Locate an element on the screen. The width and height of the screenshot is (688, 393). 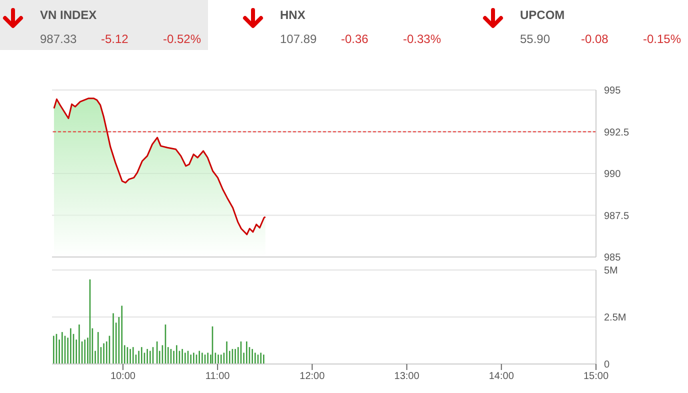
text: -0.08 is located at coordinates (594, 39).